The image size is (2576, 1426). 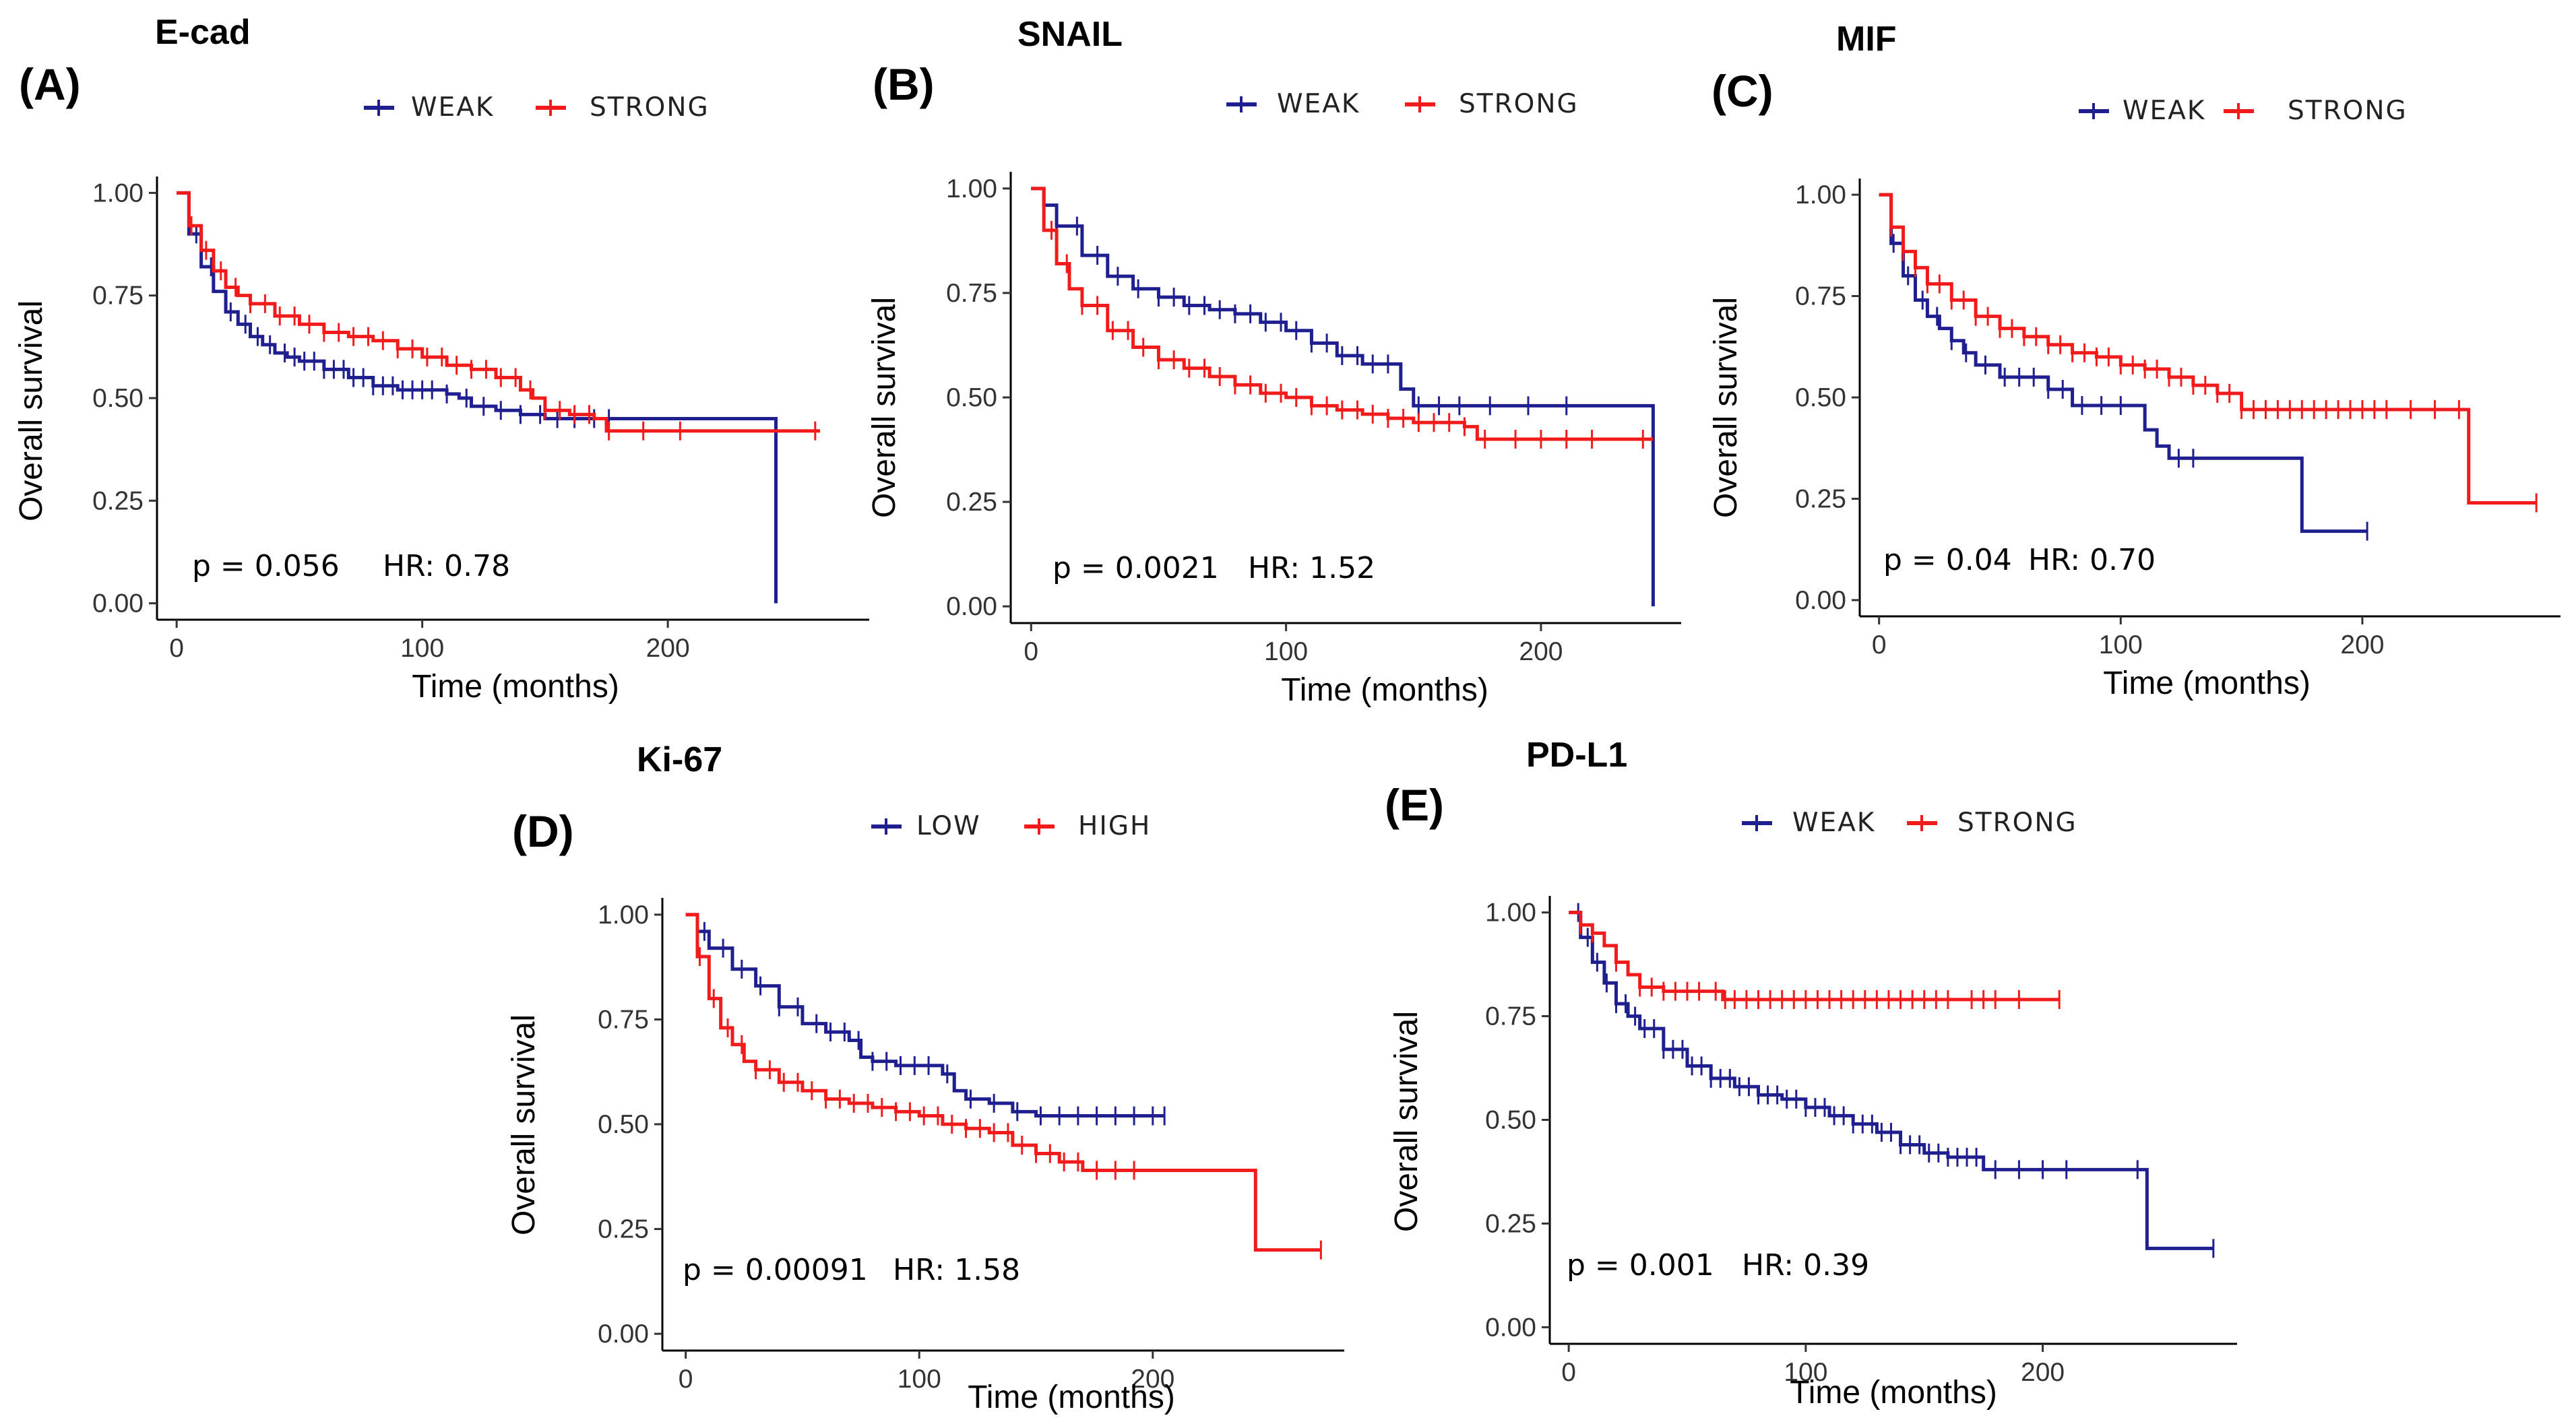 What do you see at coordinates (2043, 1372) in the screenshot?
I see `panel-e-x-tick-label: 200` at bounding box center [2043, 1372].